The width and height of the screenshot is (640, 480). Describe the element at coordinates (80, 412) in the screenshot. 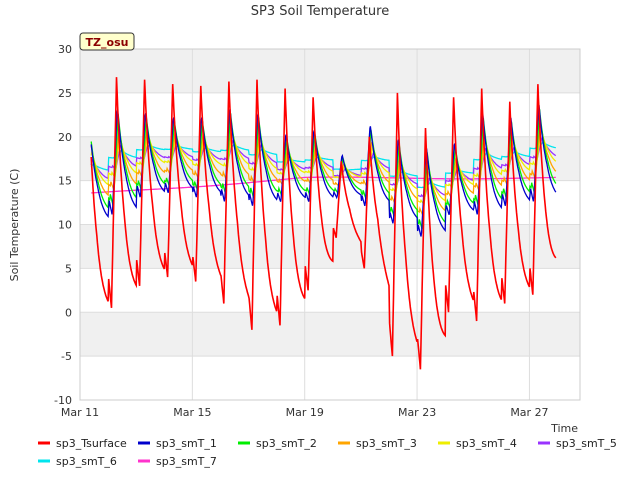

I see `x-tick-label: Mar 11` at that location.